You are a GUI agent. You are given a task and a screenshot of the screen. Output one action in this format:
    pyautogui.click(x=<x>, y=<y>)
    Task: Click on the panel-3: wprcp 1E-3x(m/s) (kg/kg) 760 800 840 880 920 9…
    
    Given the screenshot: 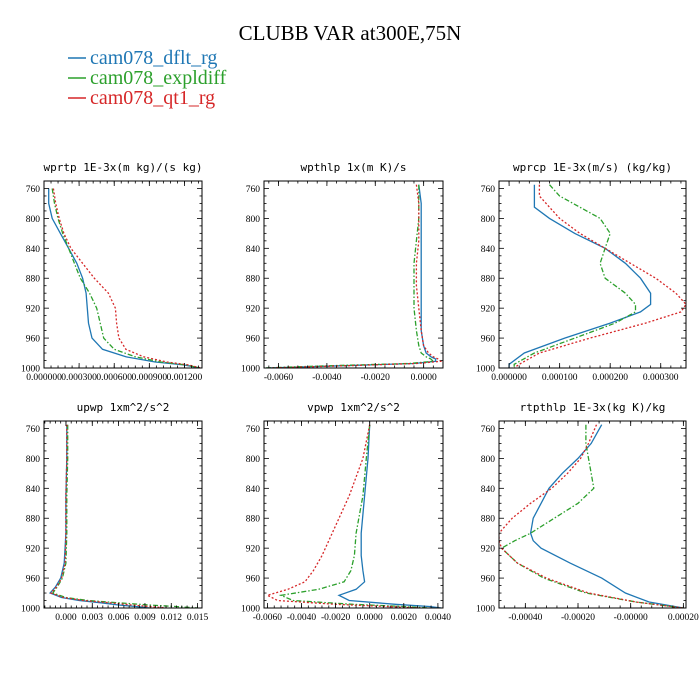 What is the action you would take?
    pyautogui.click(x=581, y=272)
    